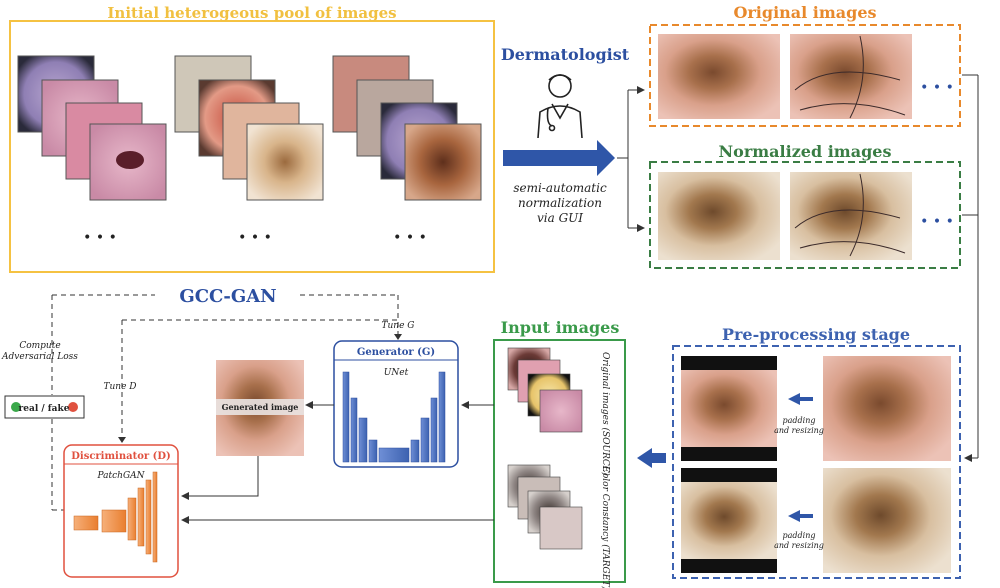 This screenshot has width=1000, height=588. I want to click on tune-g-label: Tune G, so click(398, 326).